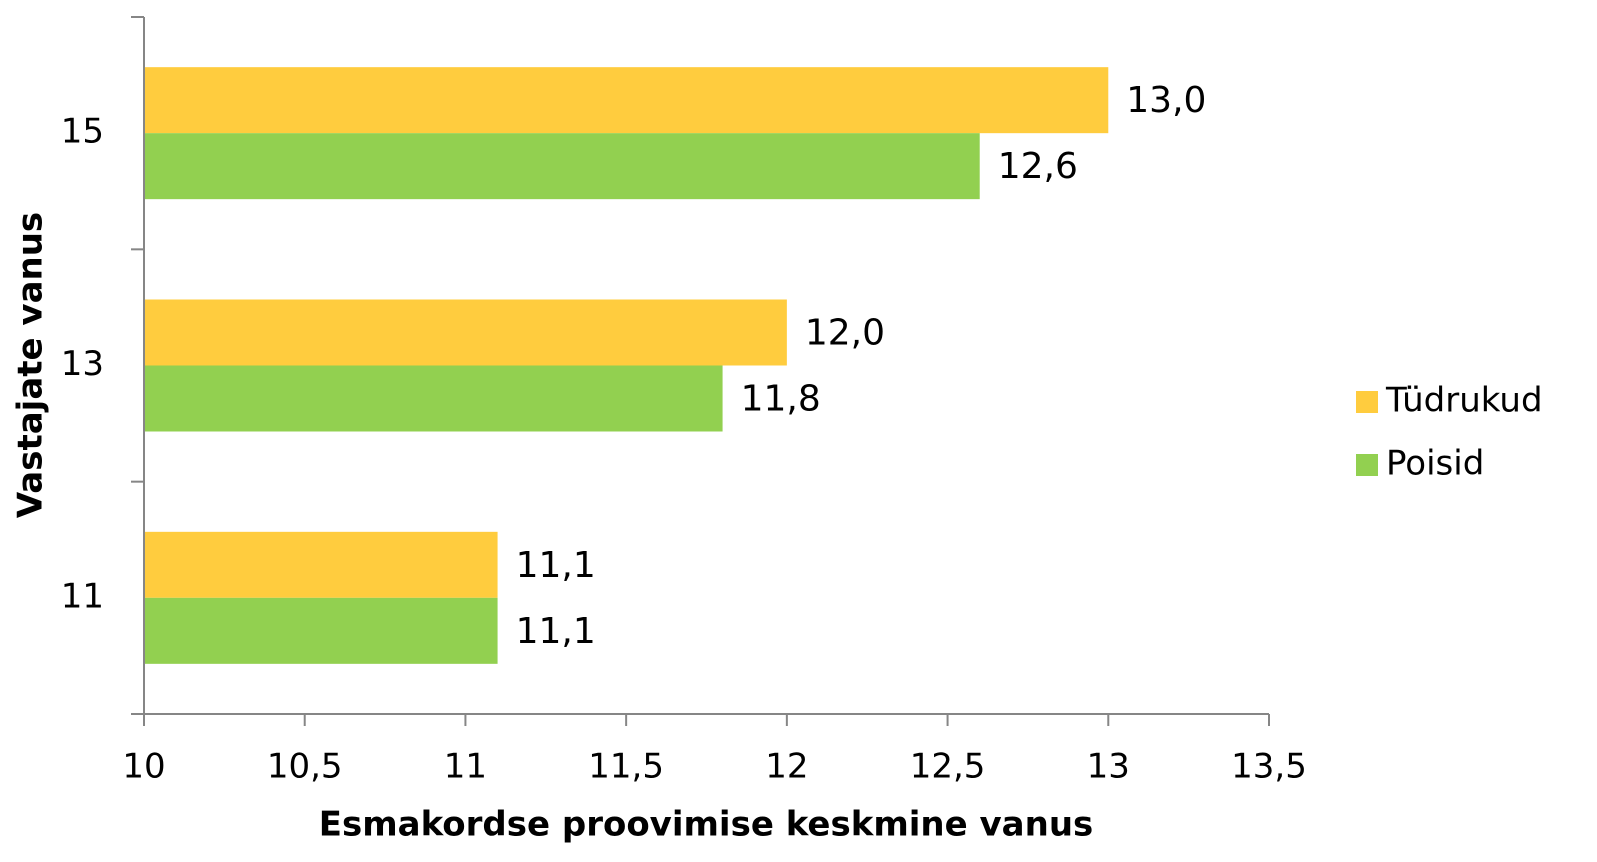 Image resolution: width=1597 pixels, height=862 pixels. Describe the element at coordinates (82, 132) in the screenshot. I see `y-tick-label: 15` at that location.